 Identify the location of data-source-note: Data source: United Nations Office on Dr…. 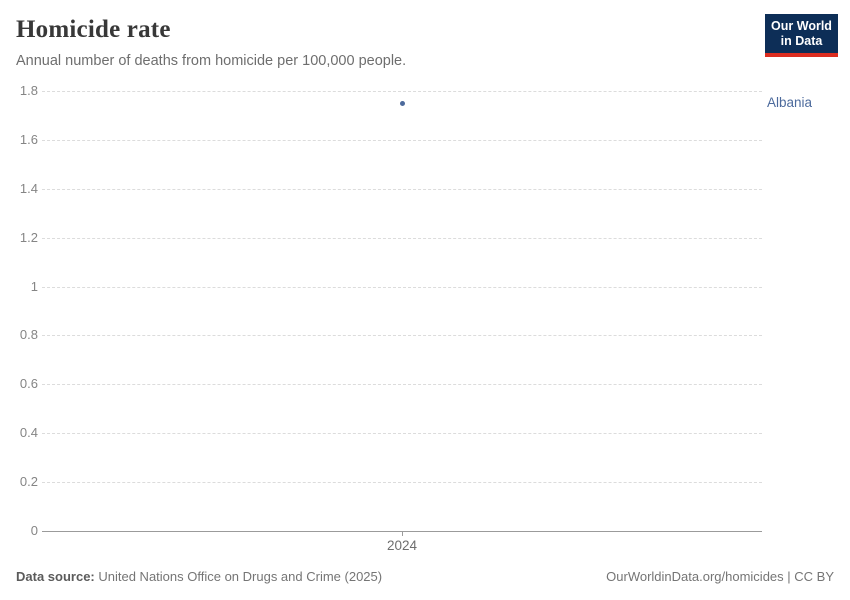
(199, 576).